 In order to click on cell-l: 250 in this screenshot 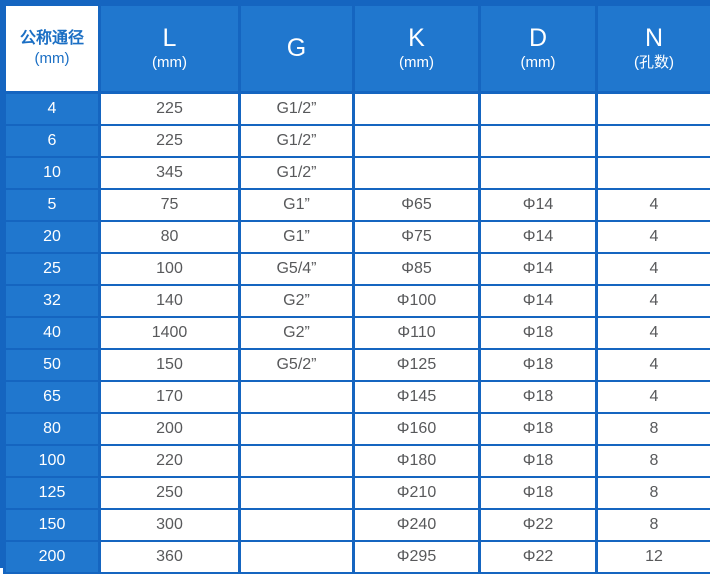, I will do `click(170, 493)`.